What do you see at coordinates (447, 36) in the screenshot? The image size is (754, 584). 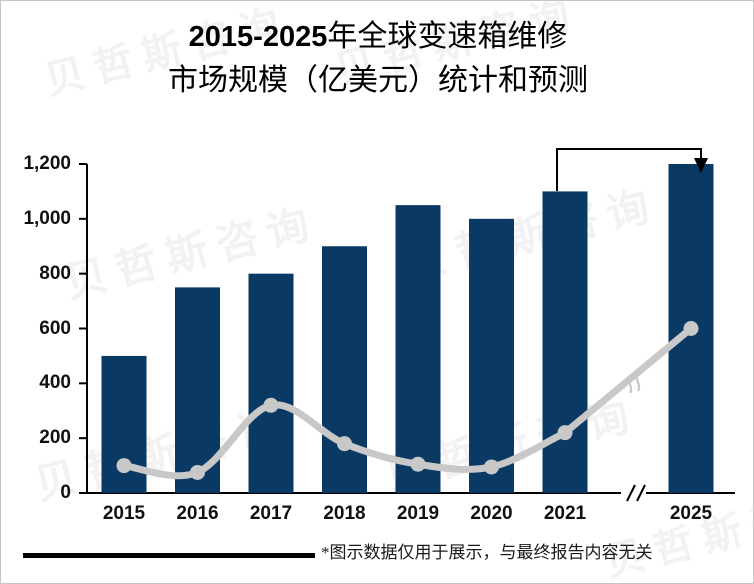 I see `chart-title-line-1-rest: 年全球变速箱维修` at bounding box center [447, 36].